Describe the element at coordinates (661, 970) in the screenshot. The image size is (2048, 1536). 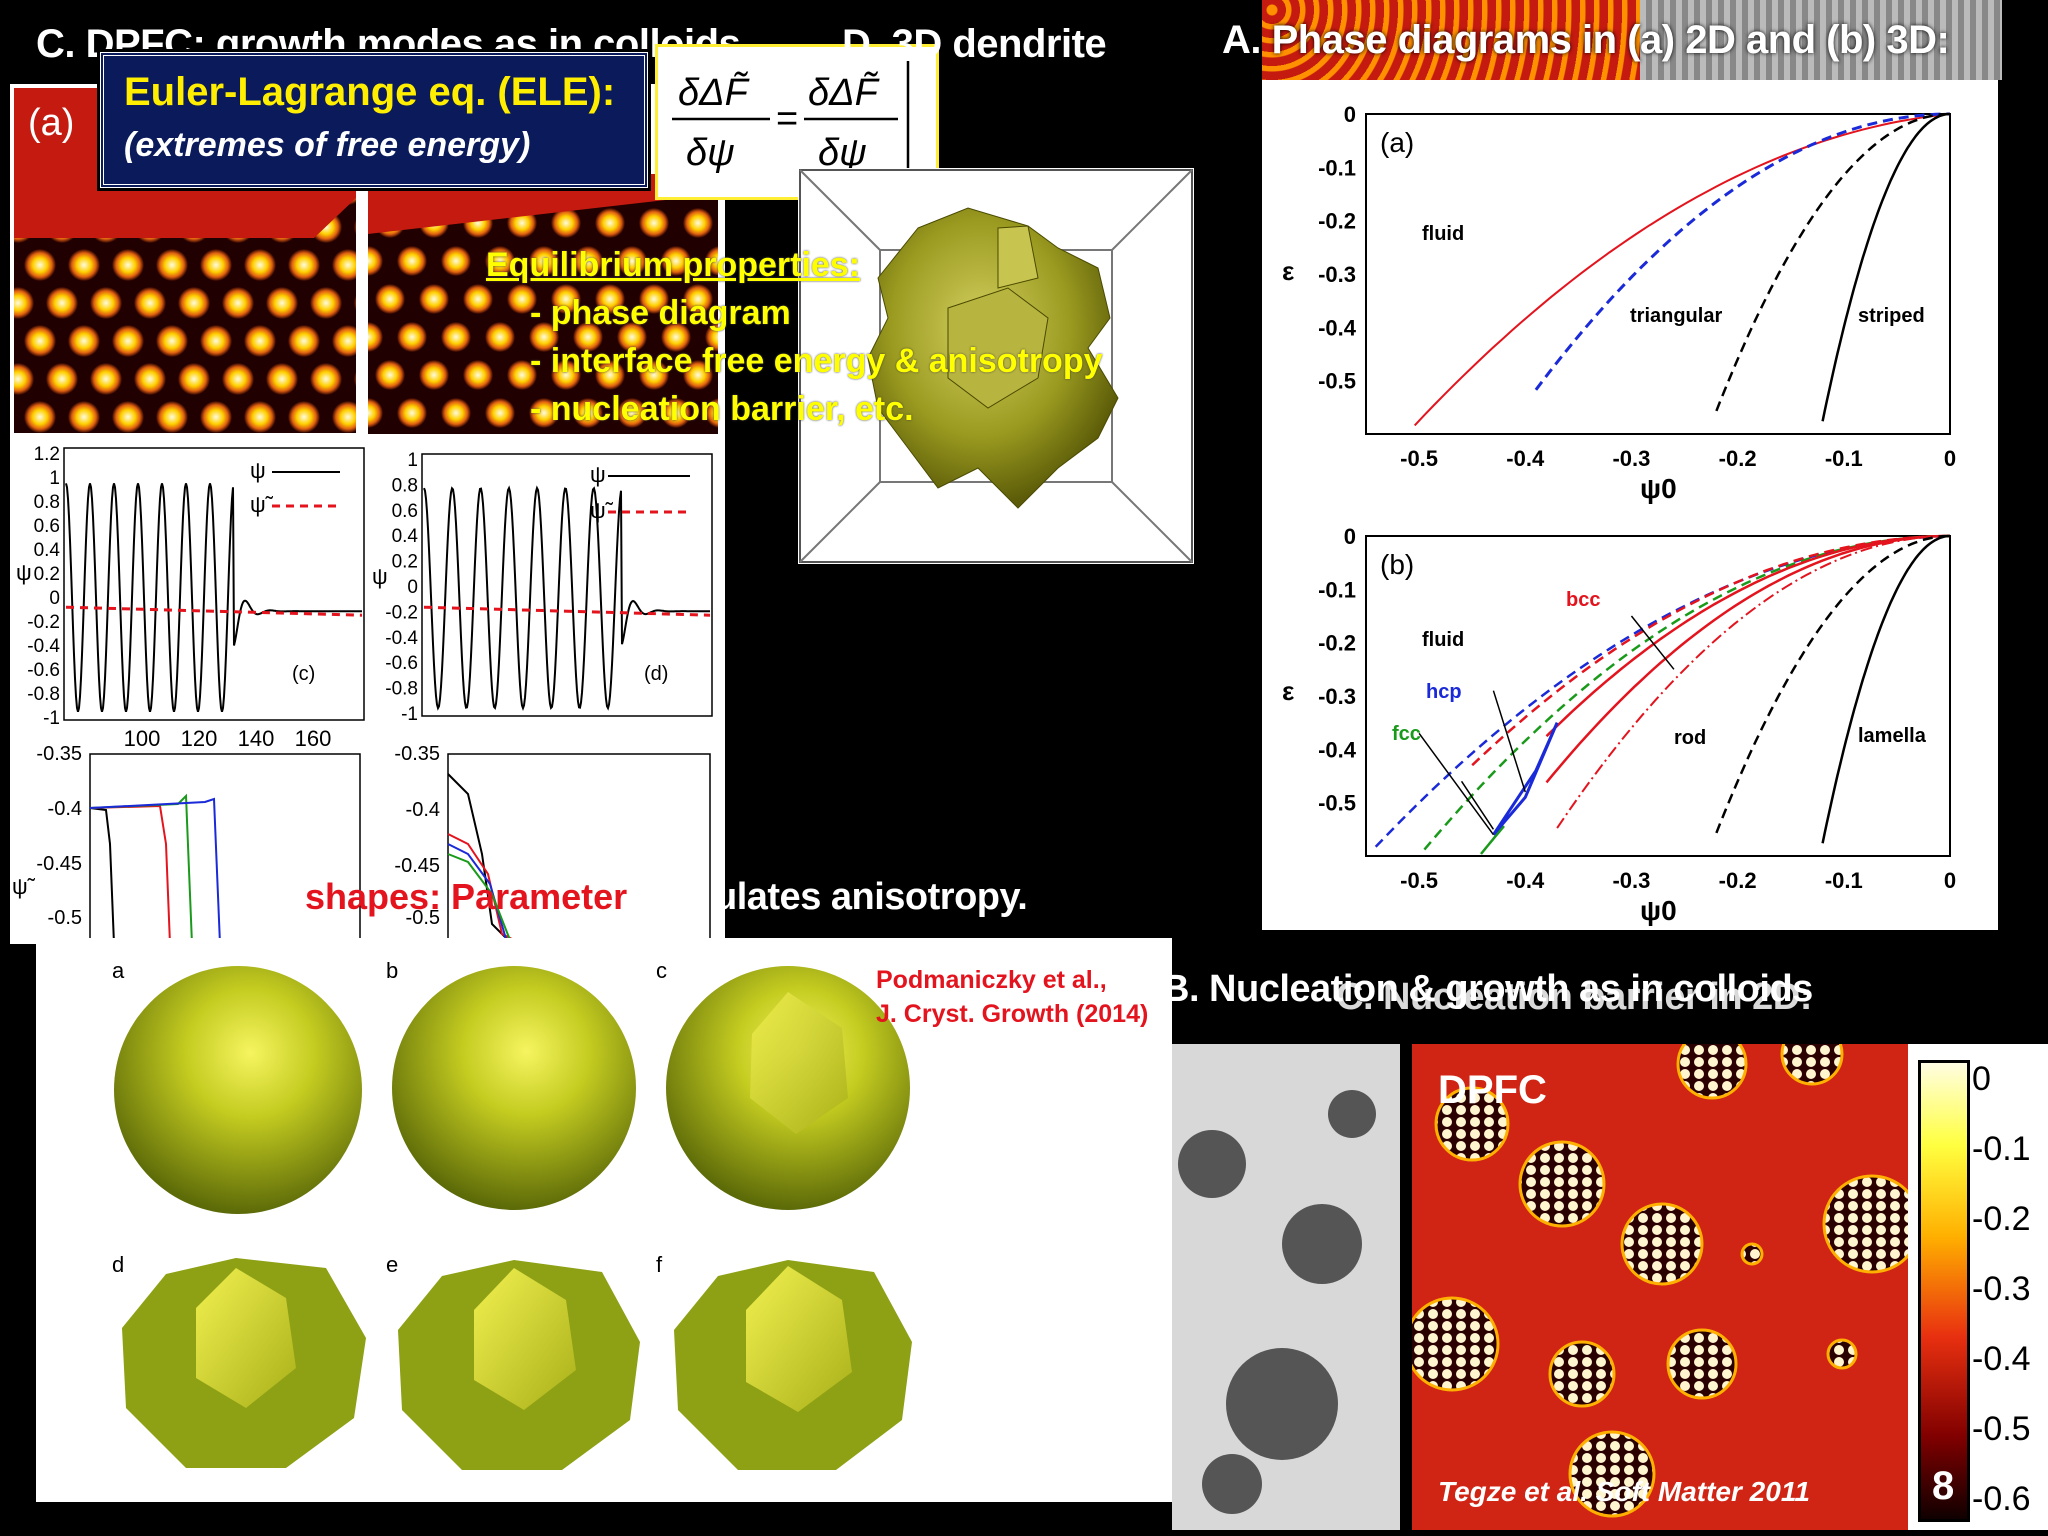
I see `shape-label-c: c` at that location.